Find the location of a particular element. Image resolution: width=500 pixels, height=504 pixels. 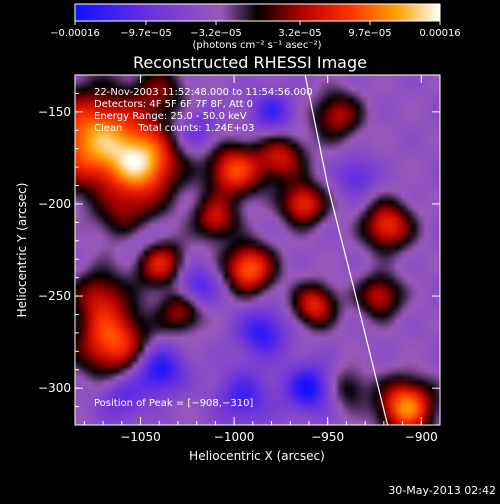

annotation-detectors: Detectors: 4F 5F 6F 7F 8F, Att 0 is located at coordinates (173, 104).